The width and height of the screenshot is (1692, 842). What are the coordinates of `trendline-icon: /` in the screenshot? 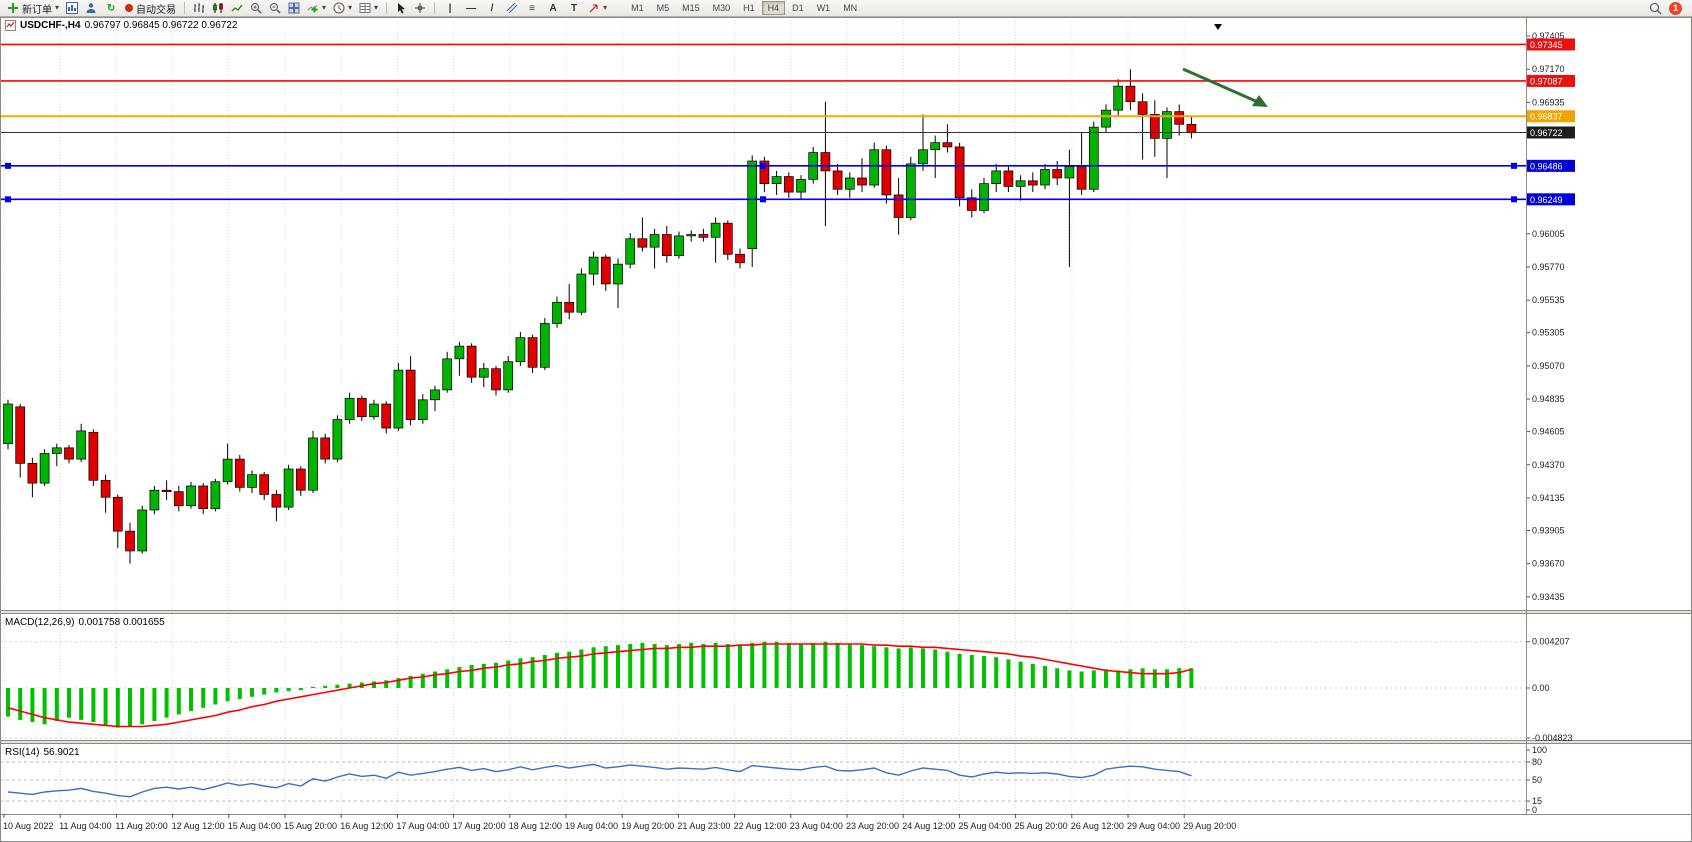 It's located at (492, 8).